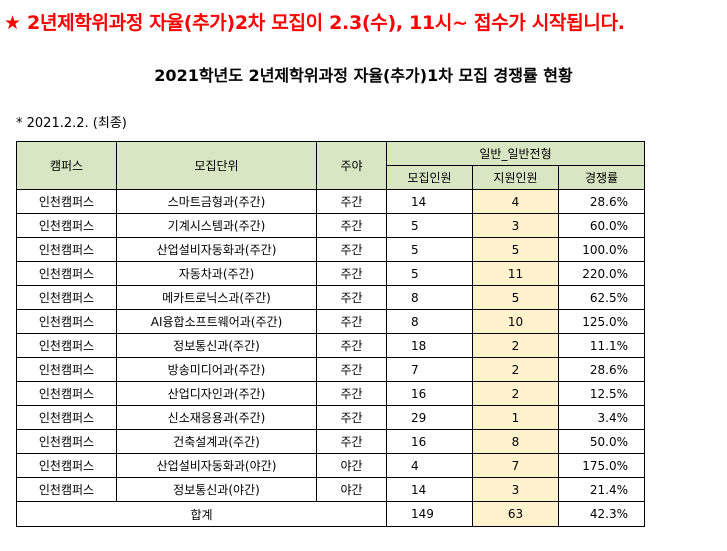  I want to click on total-row: 합계 149 63 42.3%, so click(330, 514).